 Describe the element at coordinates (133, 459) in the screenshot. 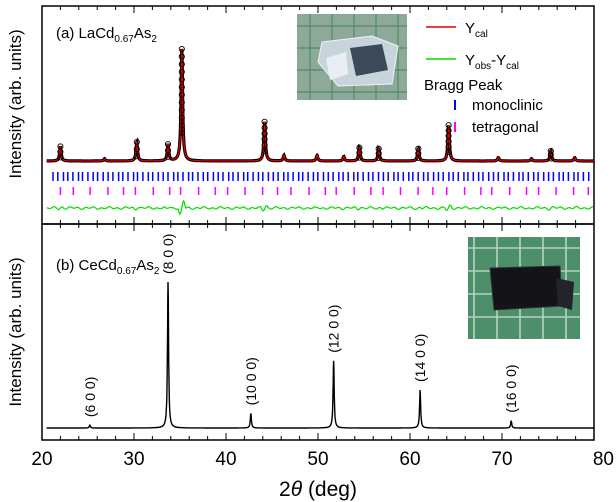

I see `x-tick-label: 30` at that location.